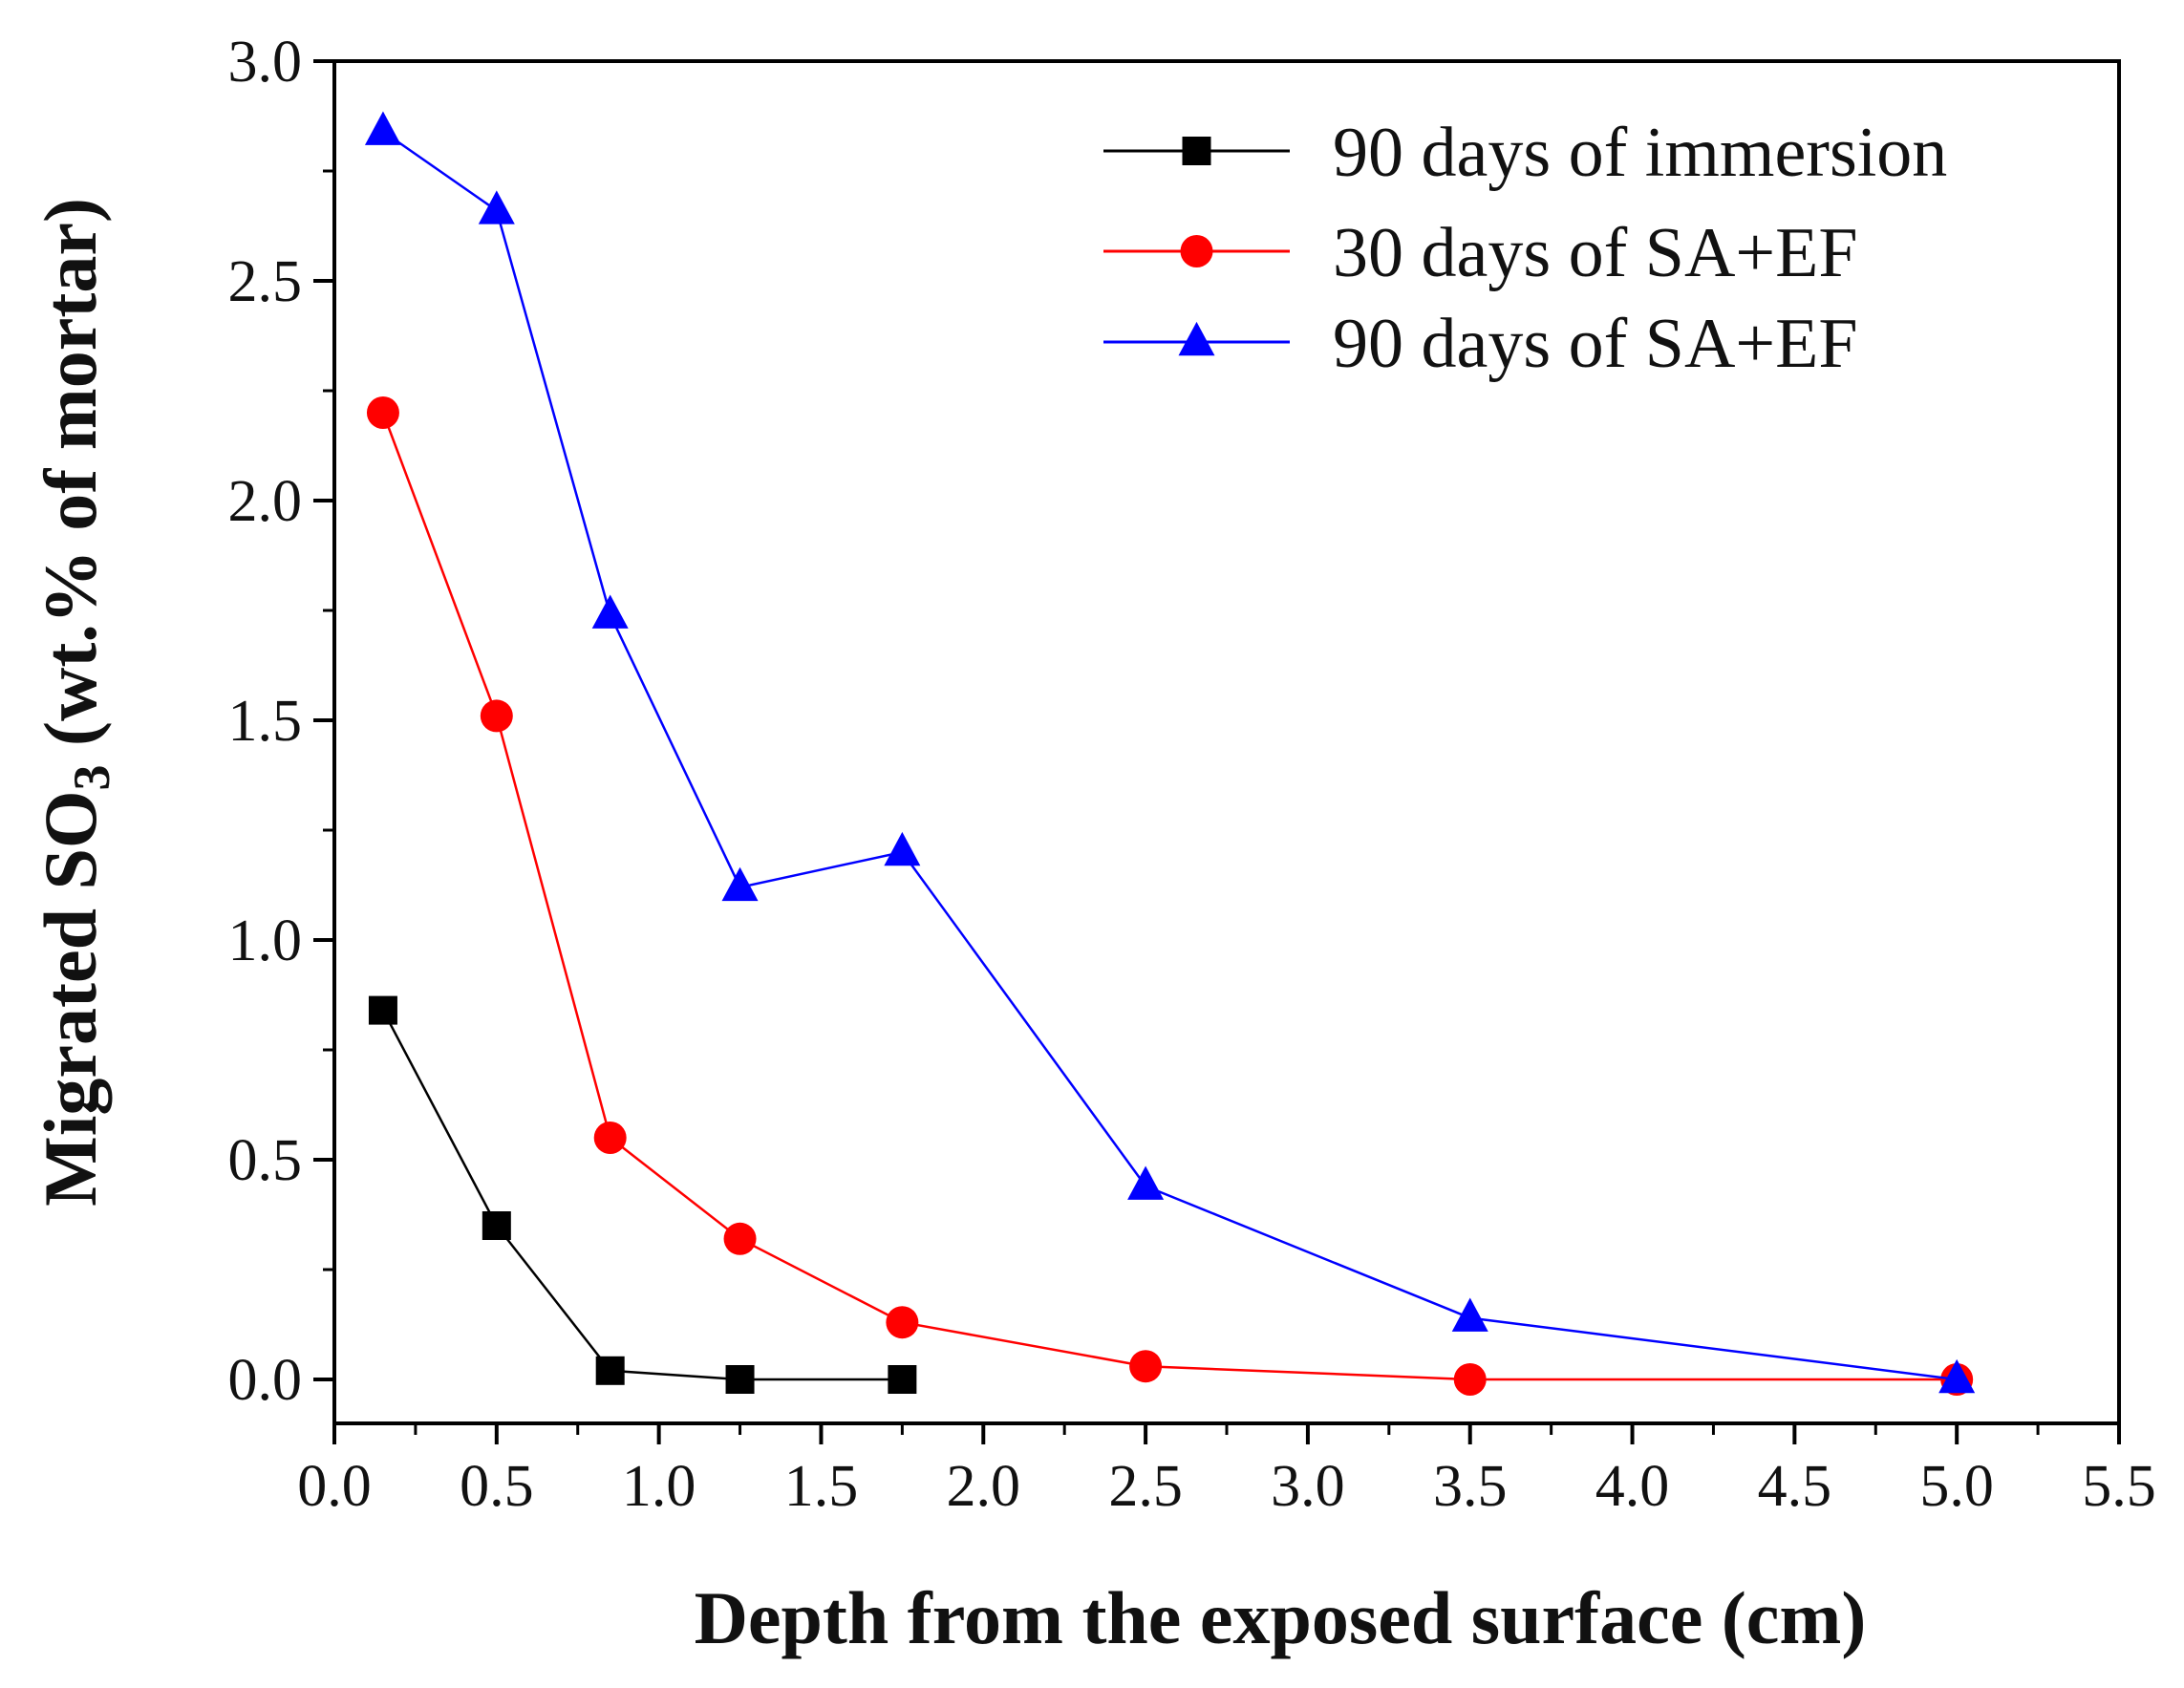 The width and height of the screenshot is (2184, 1688). Describe the element at coordinates (1640, 153) in the screenshot. I see `legend-label: 90 days of immersion` at that location.